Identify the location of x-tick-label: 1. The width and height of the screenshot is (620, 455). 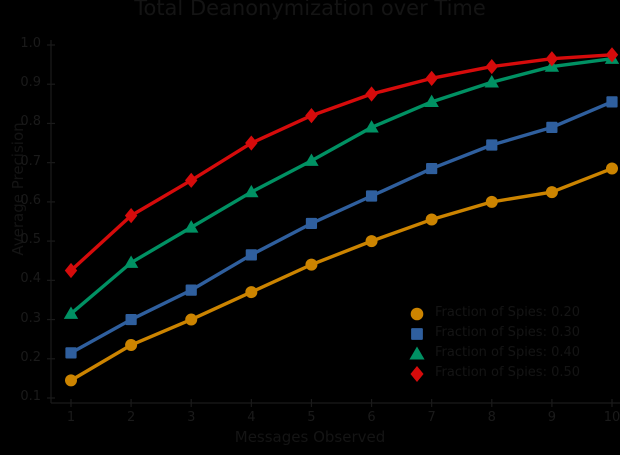
(71, 417).